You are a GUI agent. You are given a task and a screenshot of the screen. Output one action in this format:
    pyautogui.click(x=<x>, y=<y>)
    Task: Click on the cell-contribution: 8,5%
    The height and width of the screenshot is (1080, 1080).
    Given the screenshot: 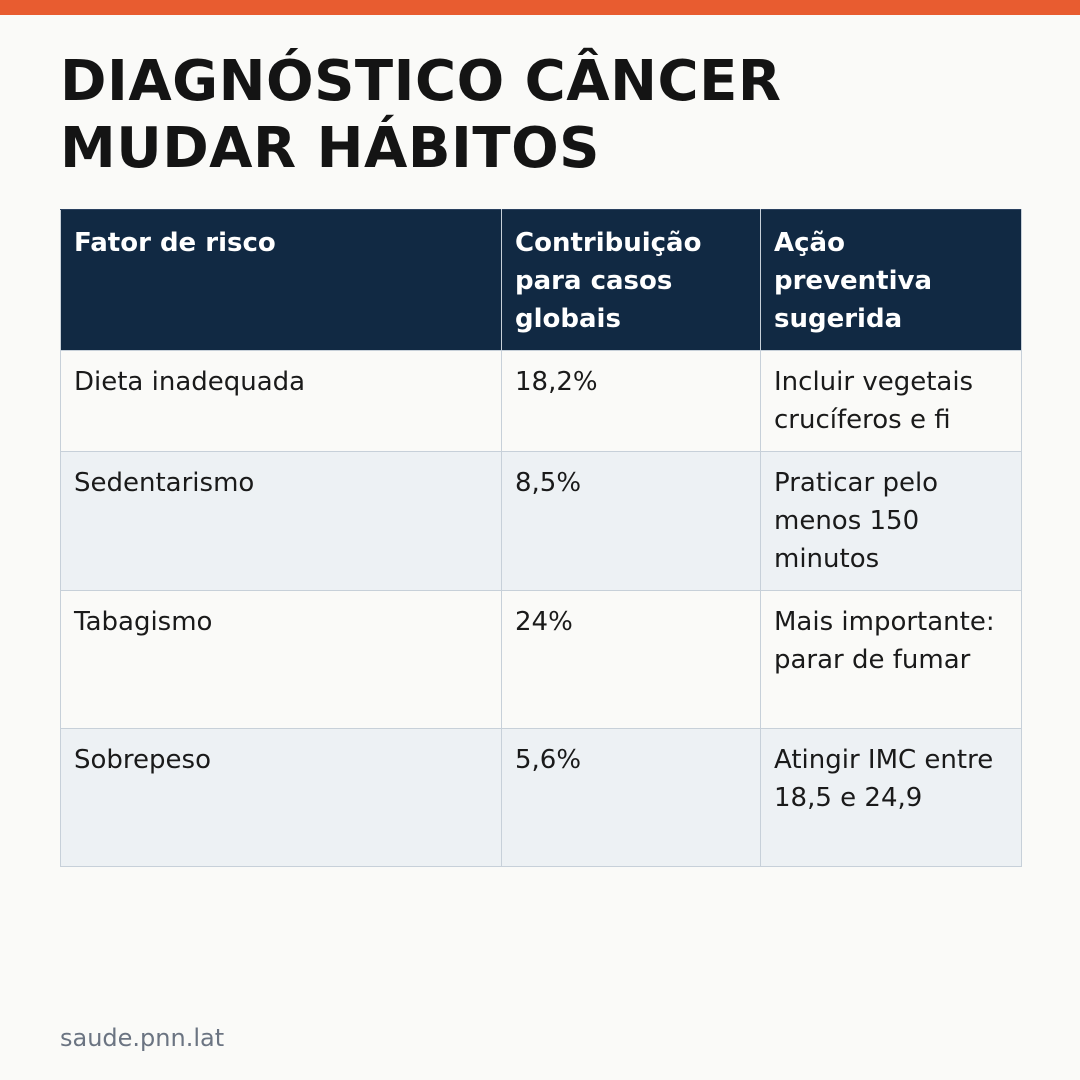 What is the action you would take?
    pyautogui.click(x=631, y=521)
    